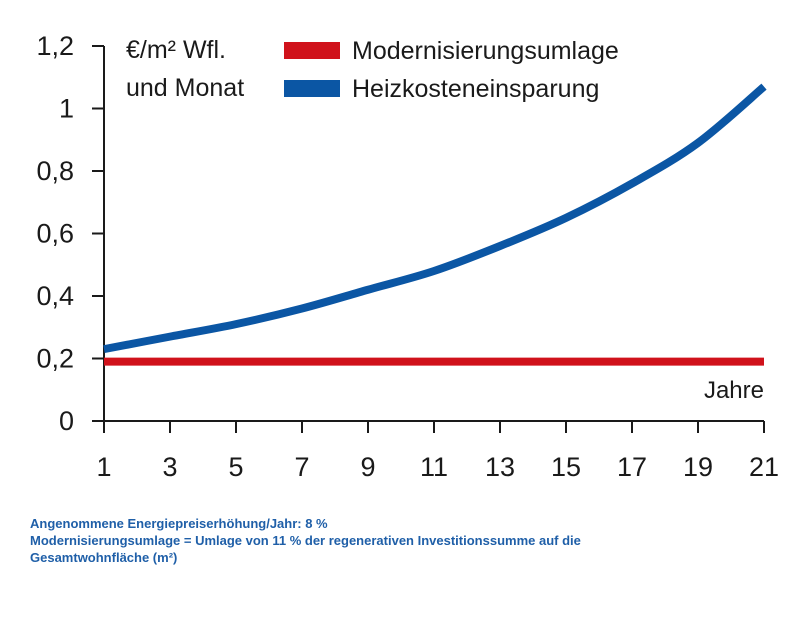 This screenshot has height=620, width=800. What do you see at coordinates (55, 46) in the screenshot?
I see `y-tick-label: 1,2` at bounding box center [55, 46].